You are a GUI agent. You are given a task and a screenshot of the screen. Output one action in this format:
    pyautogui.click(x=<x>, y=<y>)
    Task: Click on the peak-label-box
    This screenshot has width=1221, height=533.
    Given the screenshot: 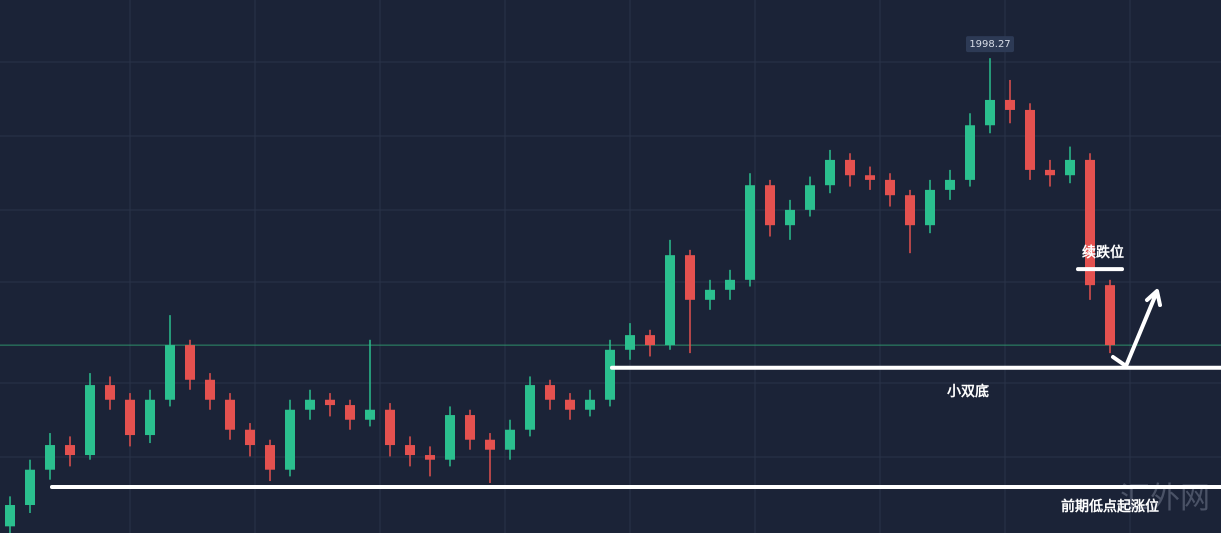 What is the action you would take?
    pyautogui.click(x=990, y=44)
    